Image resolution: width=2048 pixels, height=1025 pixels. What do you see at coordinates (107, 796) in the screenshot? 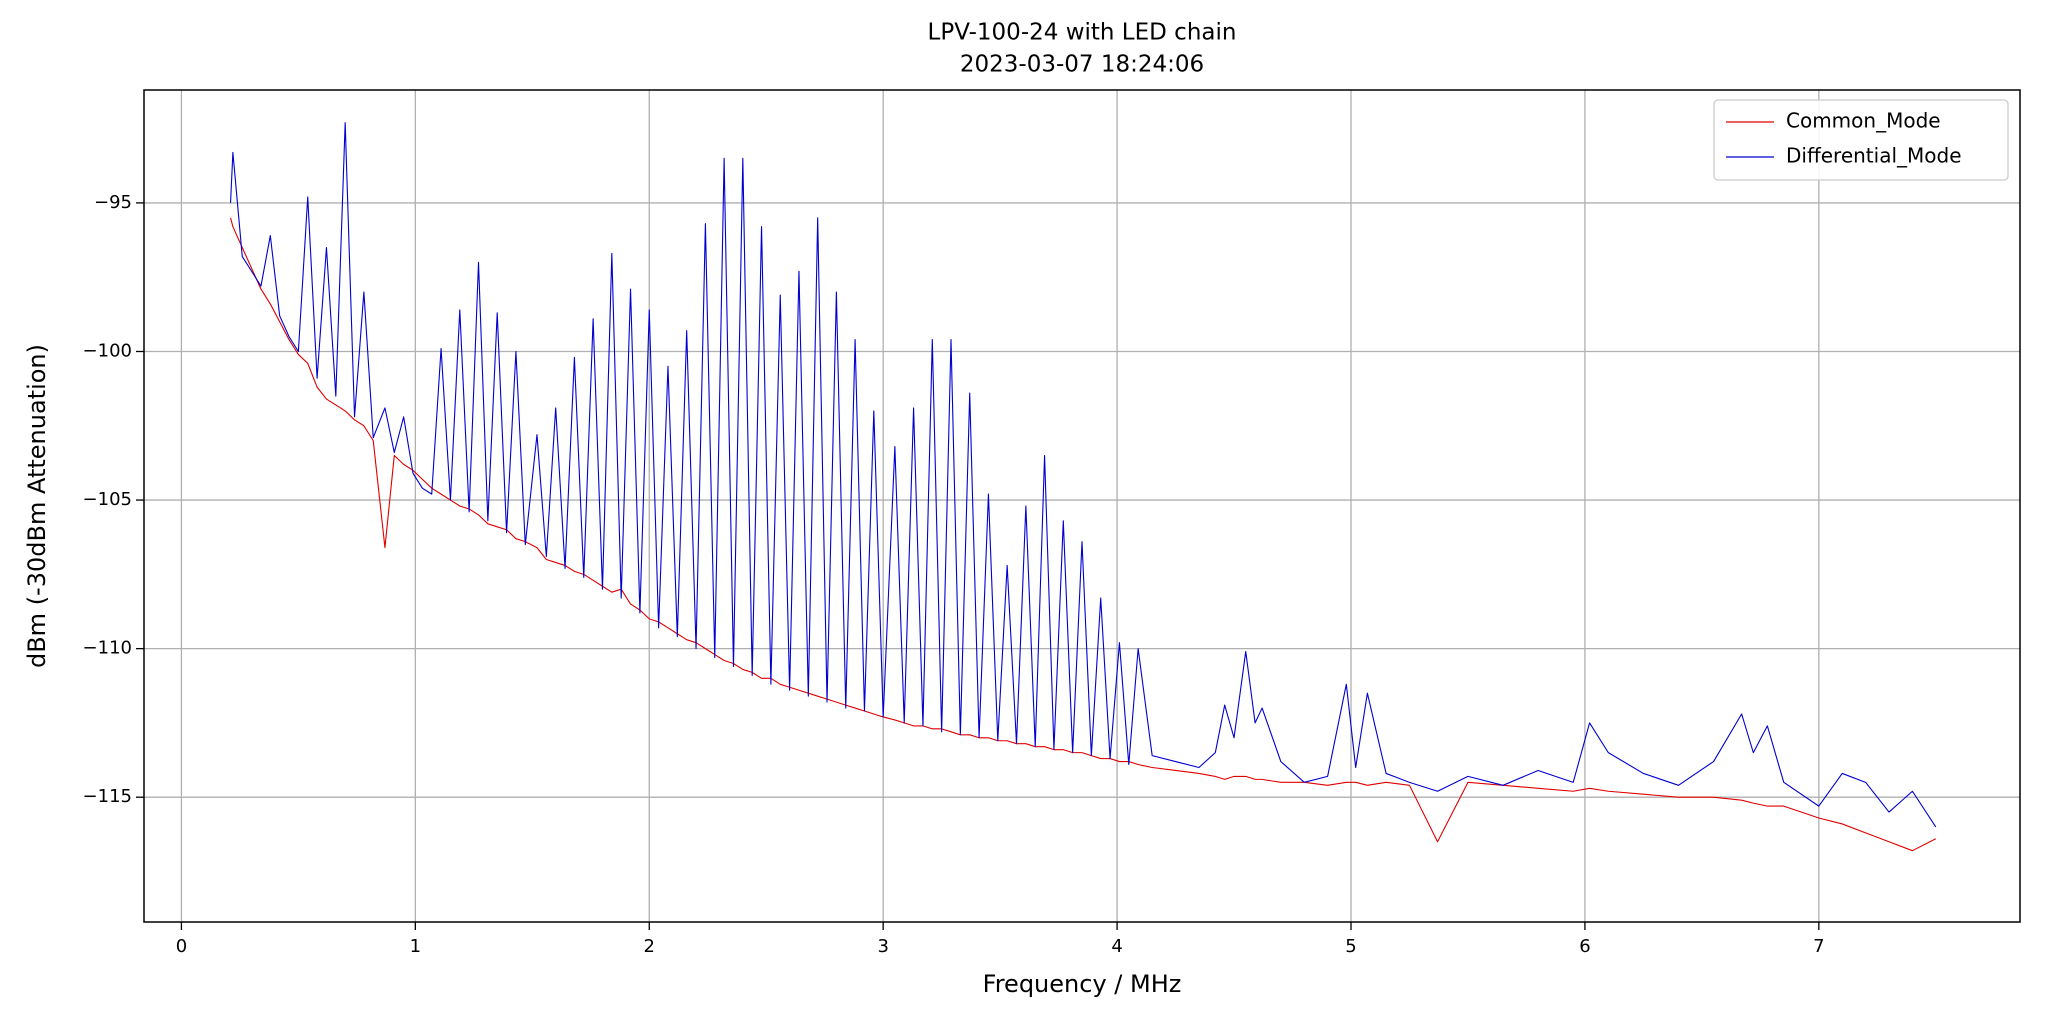
I see `y-tick-label: −115` at bounding box center [107, 796].